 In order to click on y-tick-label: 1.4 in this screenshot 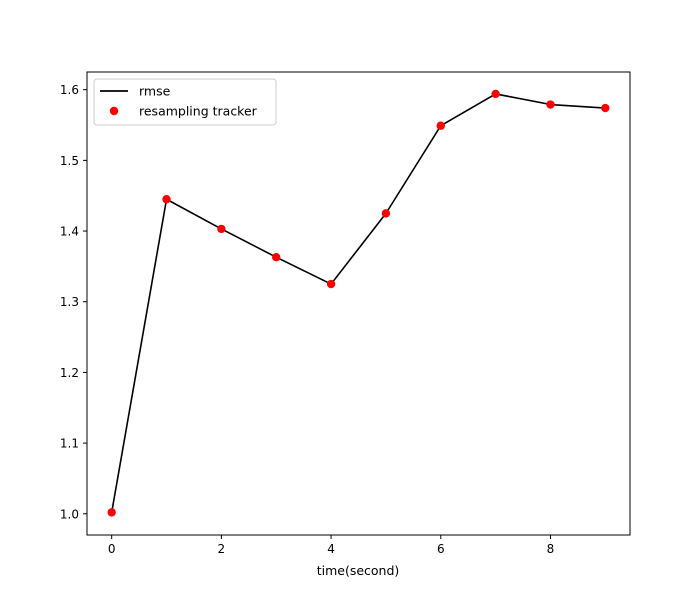, I will do `click(69, 232)`.